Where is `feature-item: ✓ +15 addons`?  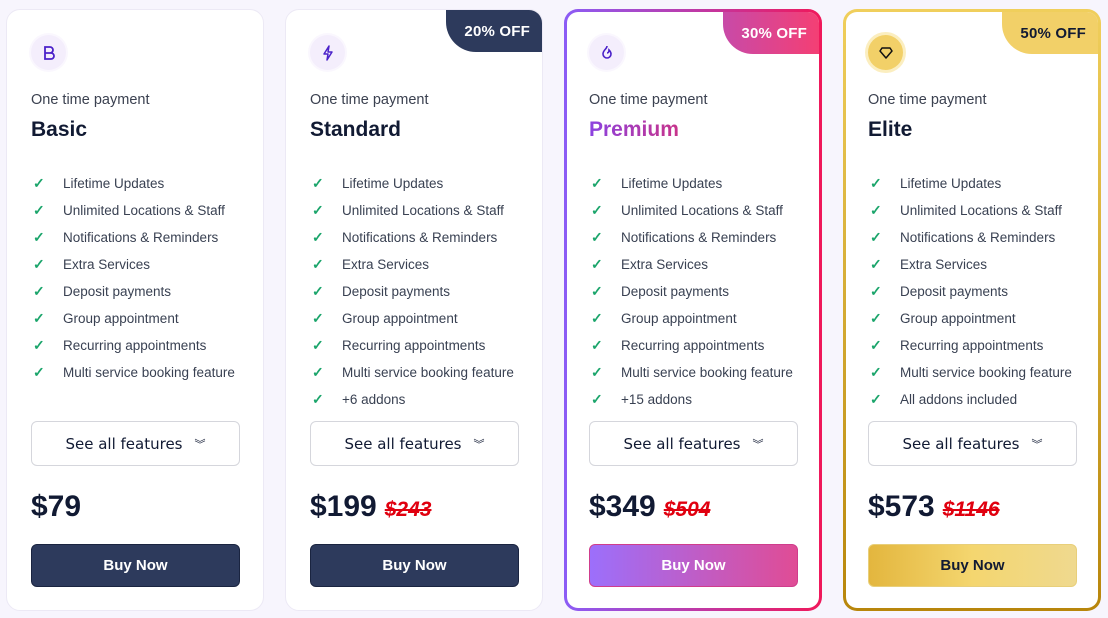 feature-item: ✓ +15 addons is located at coordinates (692, 399).